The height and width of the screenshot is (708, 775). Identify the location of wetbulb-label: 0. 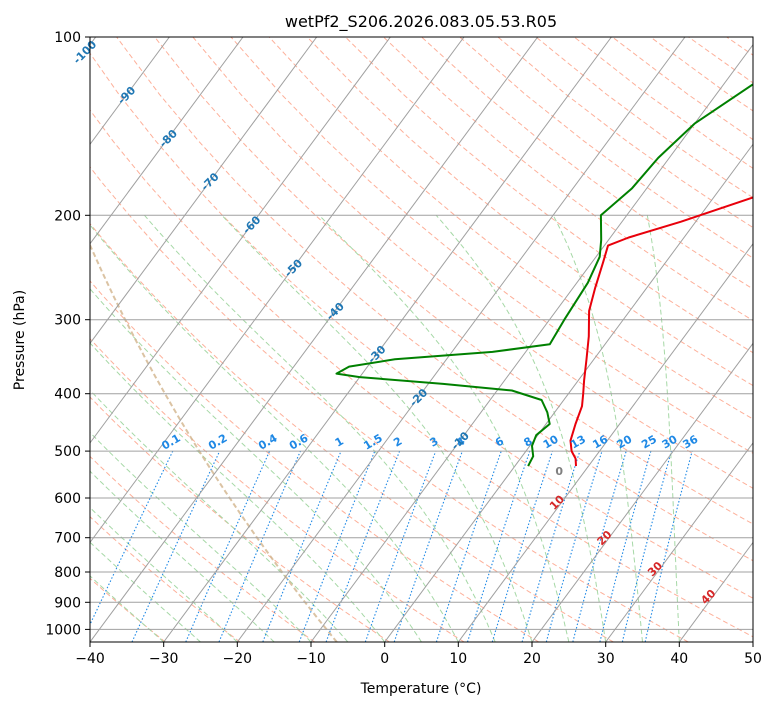
(559, 471).